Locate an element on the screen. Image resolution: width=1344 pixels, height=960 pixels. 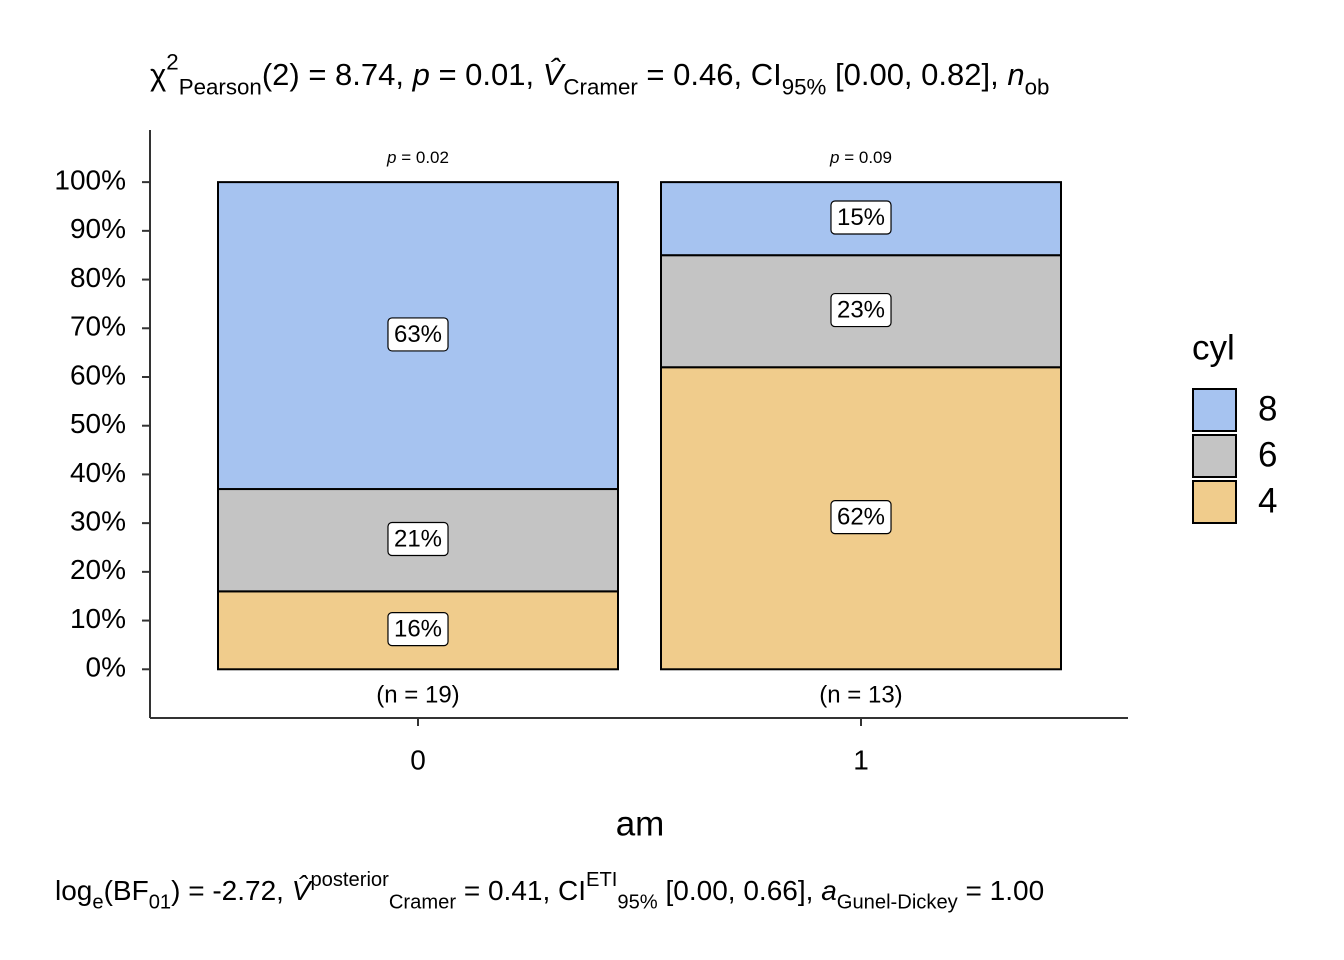
n-label: (n = 13) is located at coordinates (860, 694).